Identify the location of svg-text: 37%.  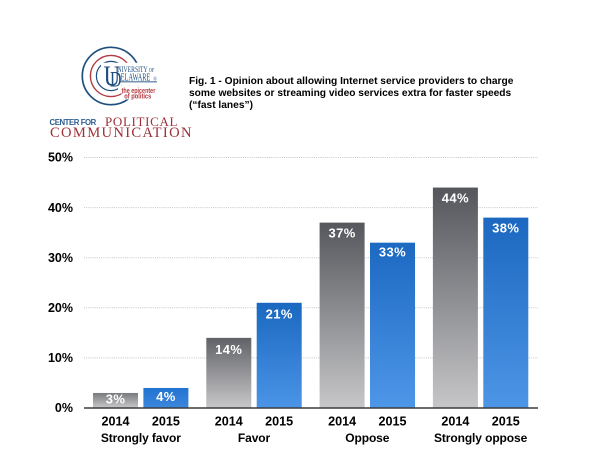
(341, 232).